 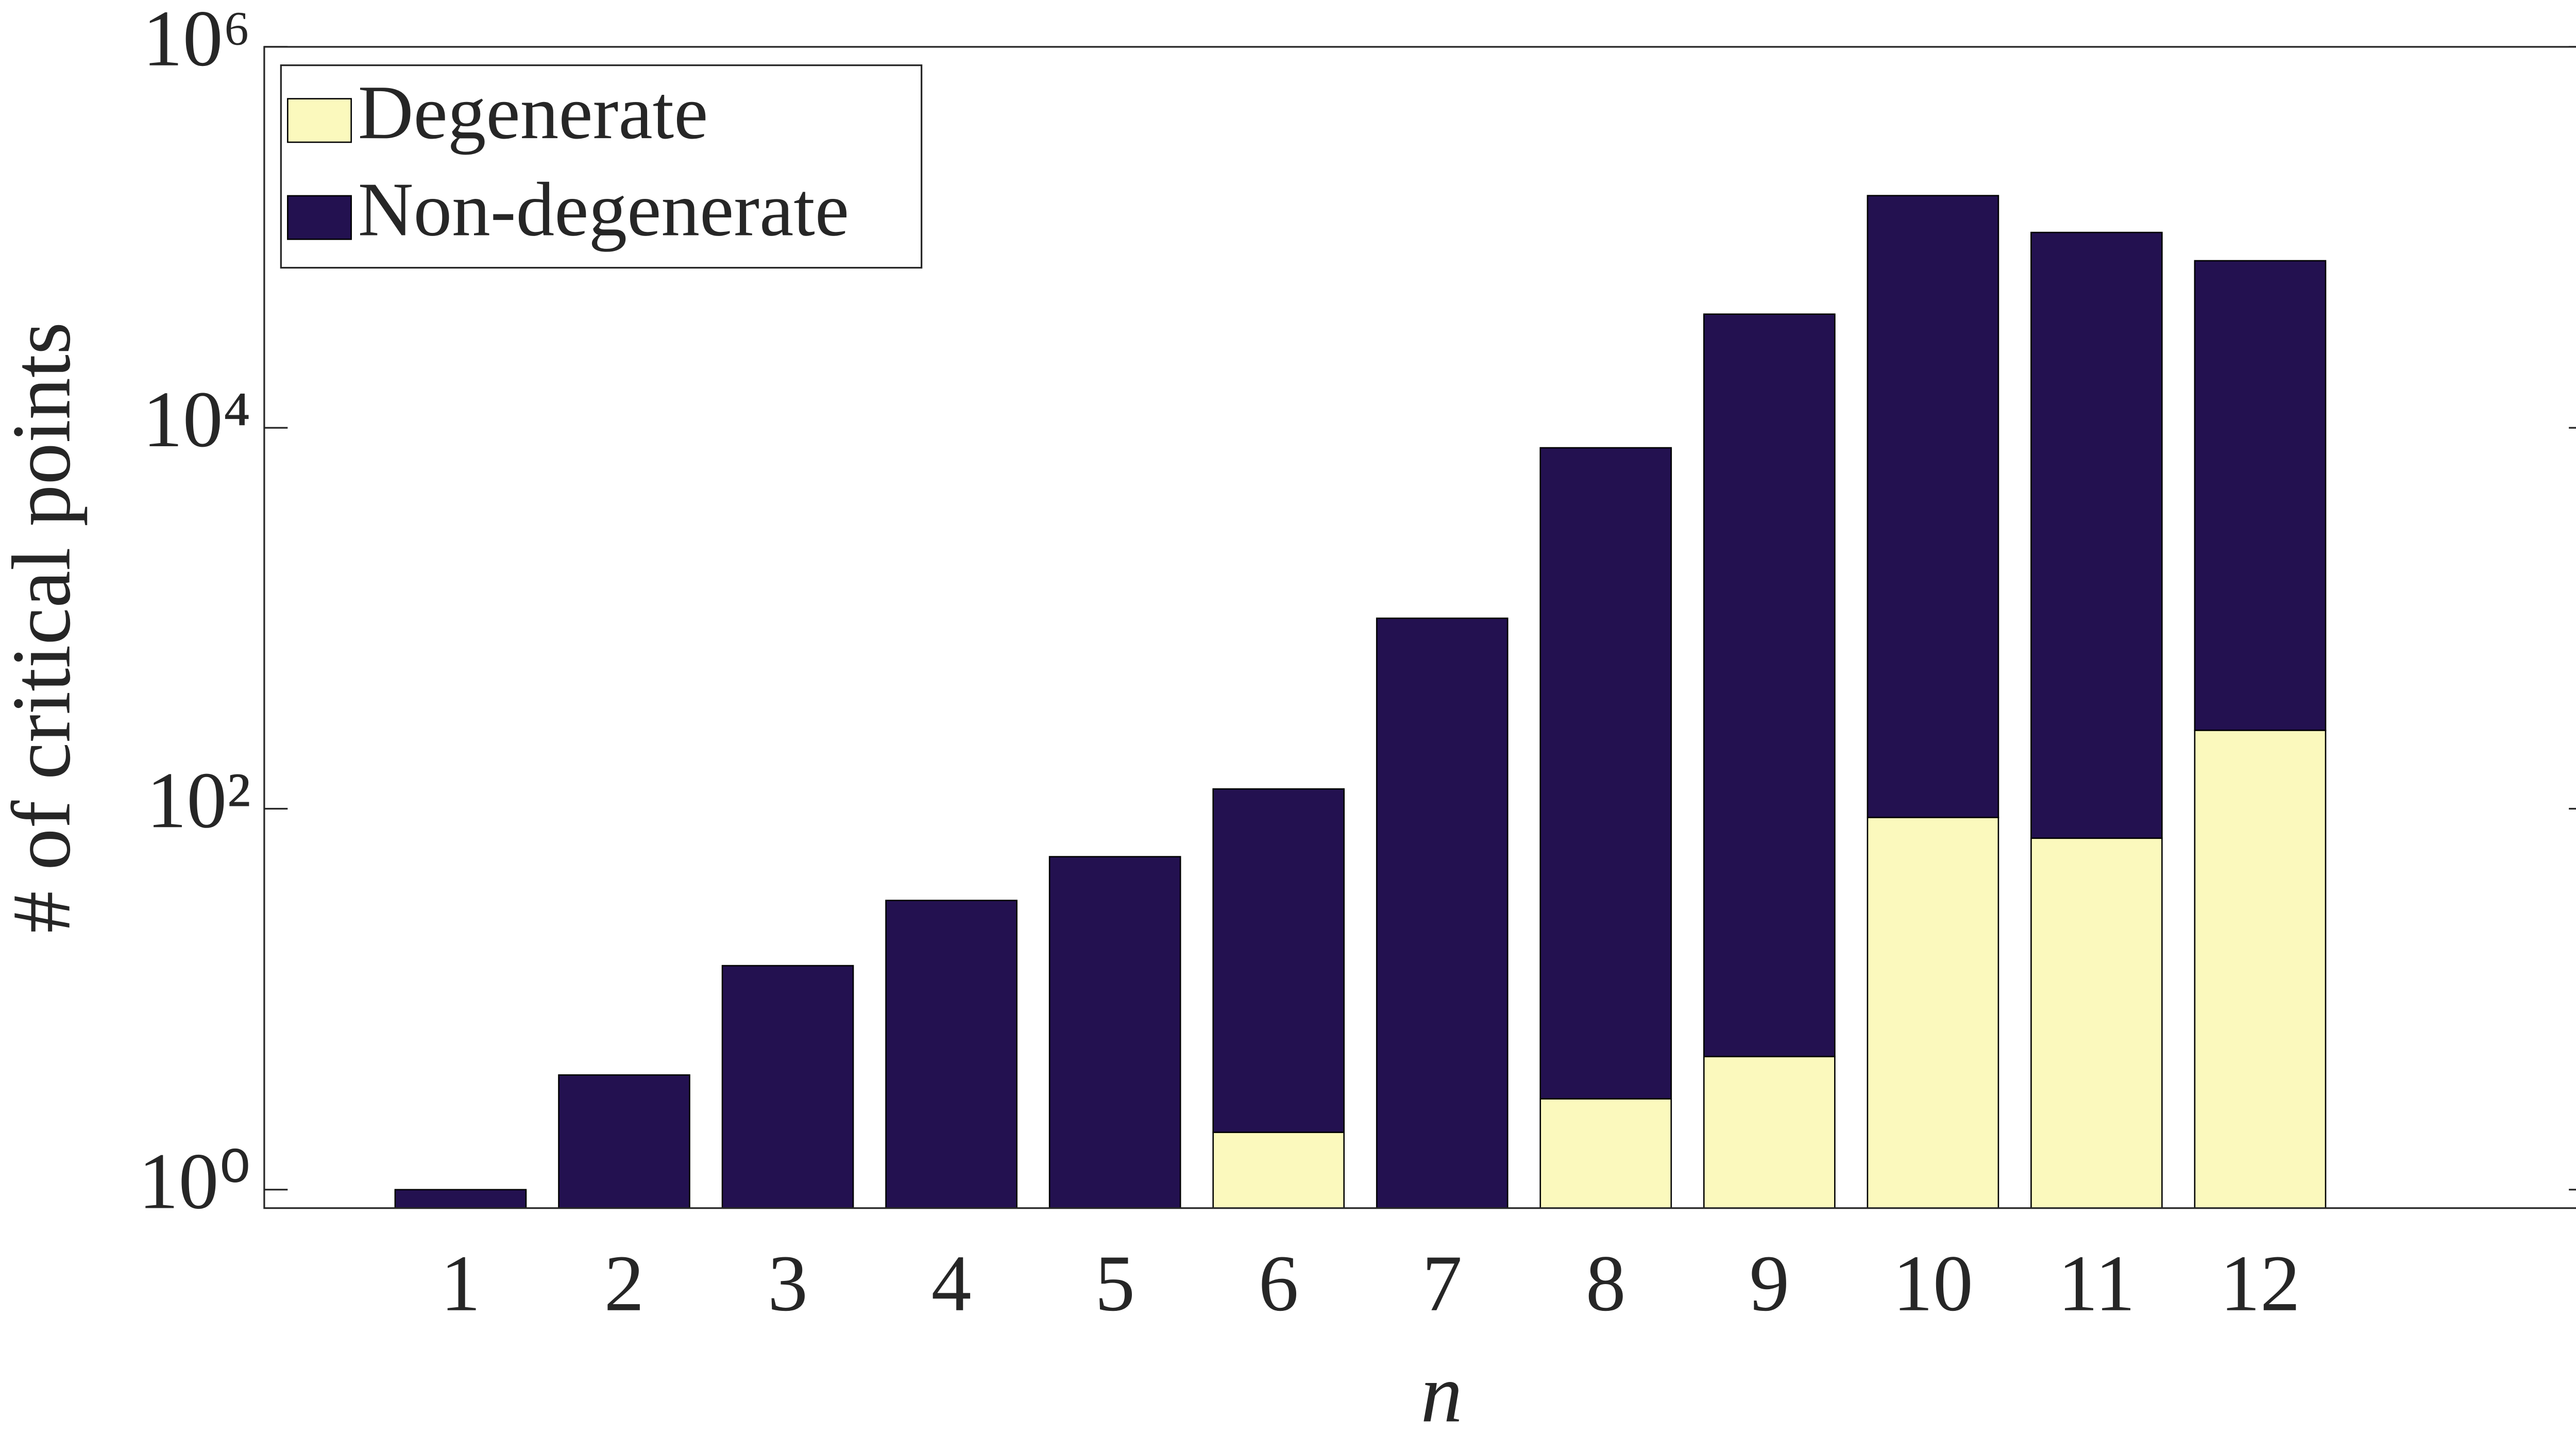 I want to click on x-tick-label: 9, so click(x=1769, y=1283).